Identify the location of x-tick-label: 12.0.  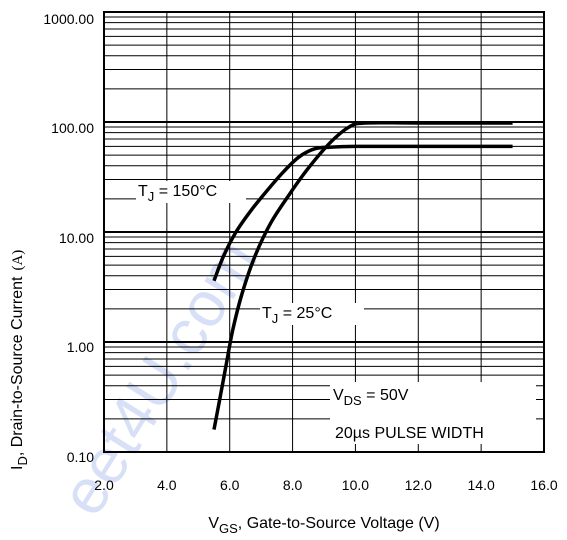
(418, 485).